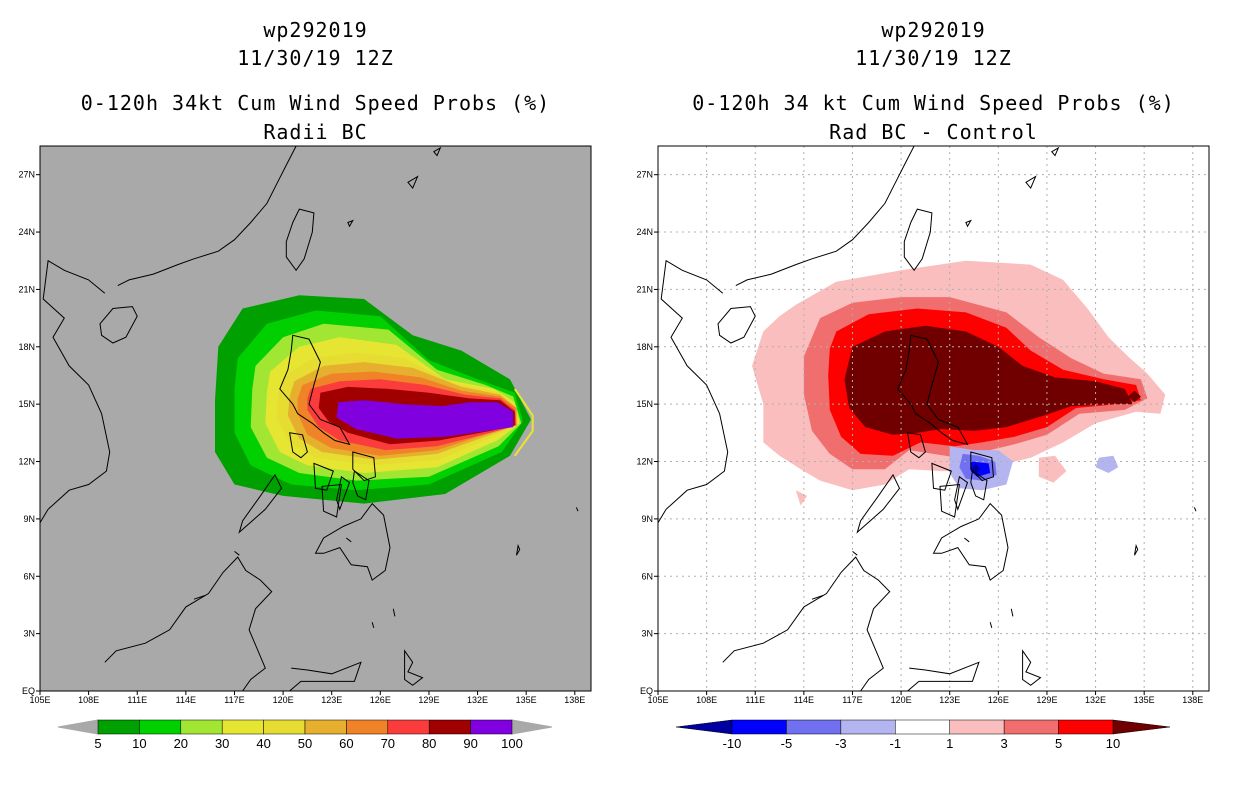 This screenshot has height=800, width=1236. Describe the element at coordinates (1058, 743) in the screenshot. I see `colorbar-label: 5` at that location.